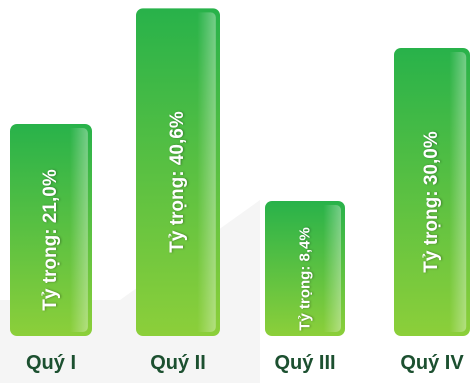 This screenshot has height=388, width=476. Describe the element at coordinates (51, 363) in the screenshot. I see `category-label-q1: Quý I` at that location.